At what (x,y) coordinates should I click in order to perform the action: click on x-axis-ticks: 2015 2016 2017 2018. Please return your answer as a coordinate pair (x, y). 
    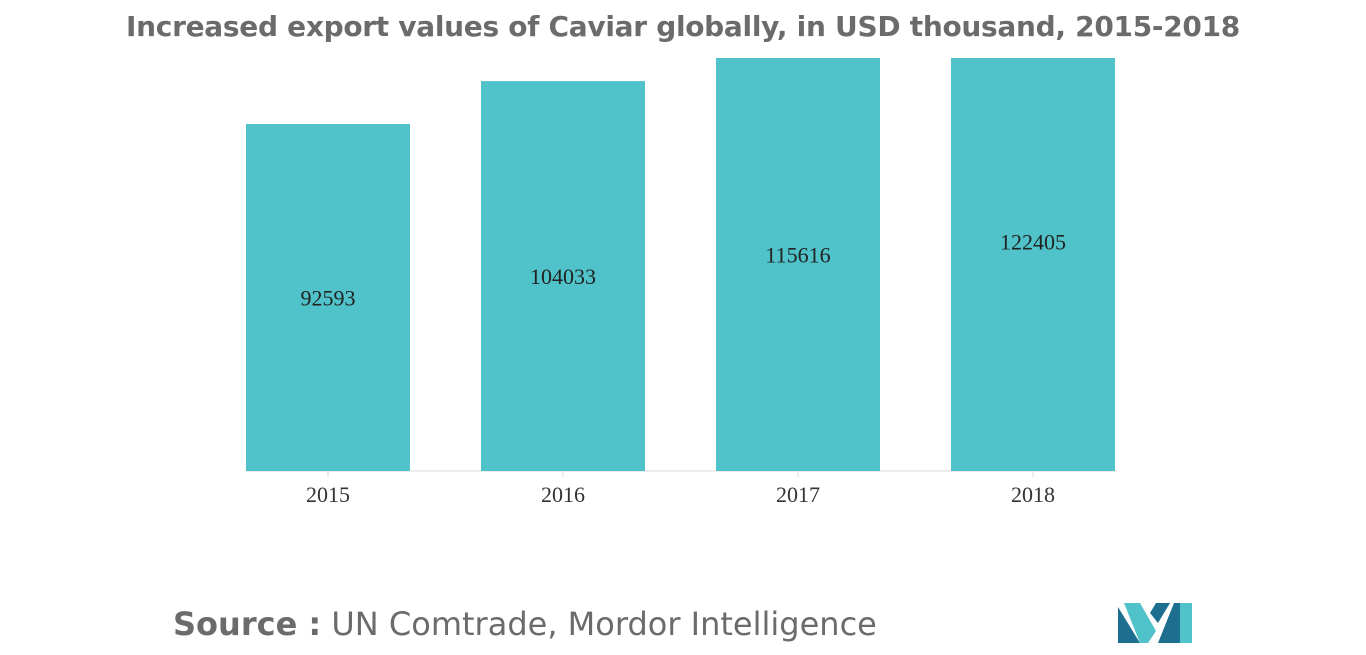
    Looking at the image, I should click on (680, 489).